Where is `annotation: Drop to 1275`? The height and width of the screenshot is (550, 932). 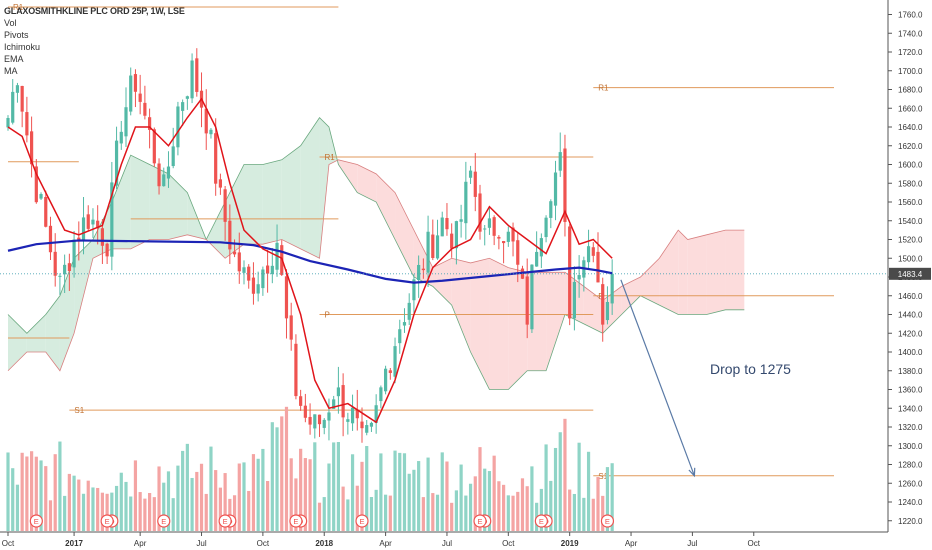 annotation: Drop to 1275 is located at coordinates (705, 378).